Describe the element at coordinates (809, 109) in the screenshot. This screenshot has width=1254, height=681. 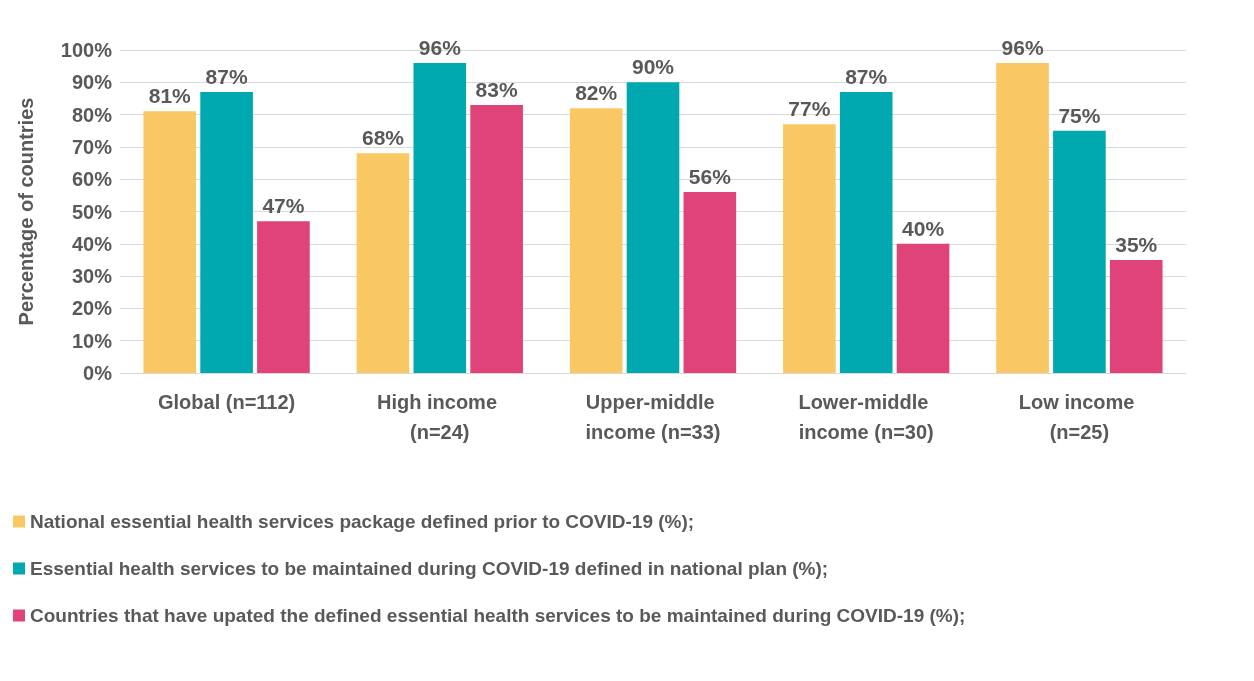
I see `data-label: 77%` at that location.